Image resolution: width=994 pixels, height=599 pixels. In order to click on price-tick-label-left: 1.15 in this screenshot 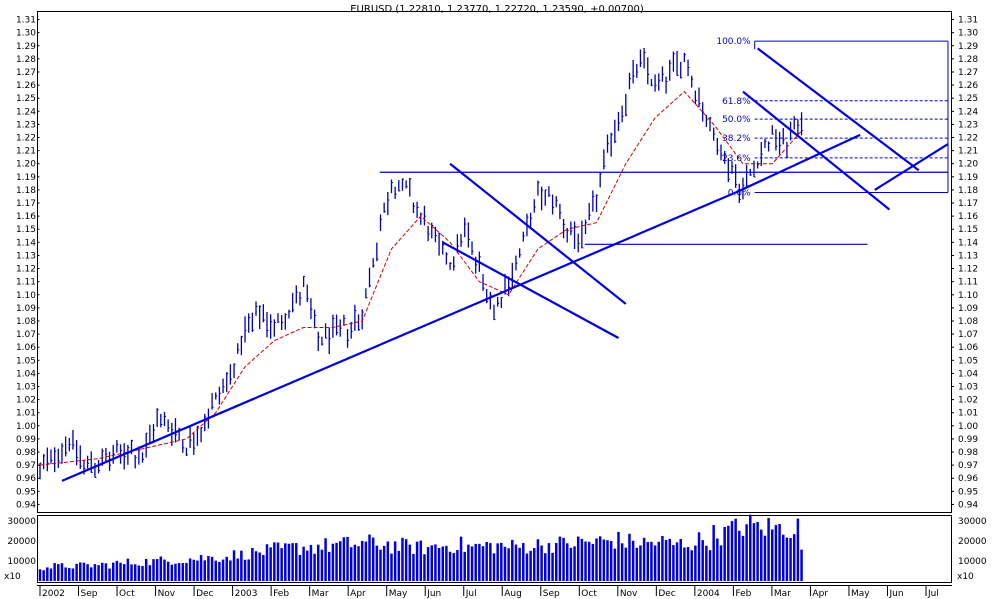, I will do `click(26, 230)`.